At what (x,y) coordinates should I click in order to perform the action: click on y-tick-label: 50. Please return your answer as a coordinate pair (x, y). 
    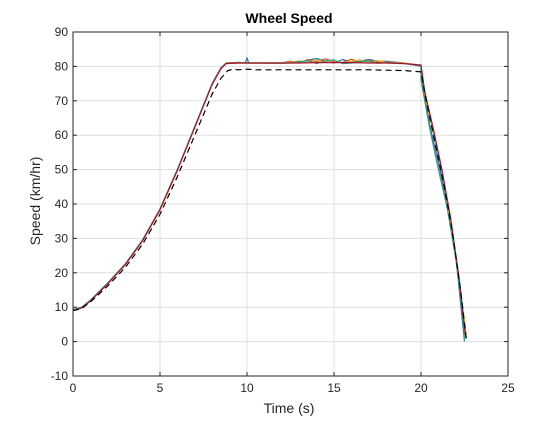
    Looking at the image, I should click on (62, 170).